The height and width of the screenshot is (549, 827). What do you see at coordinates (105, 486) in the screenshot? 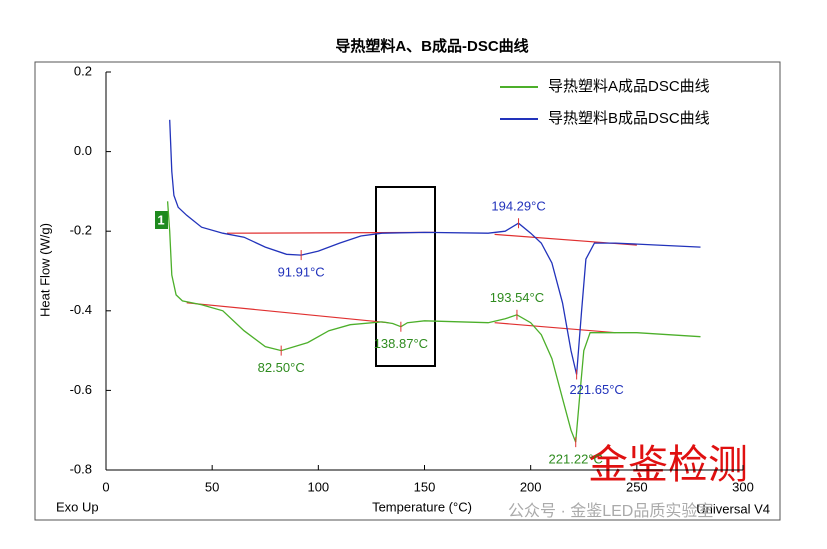
I see `x-tick-label: 0` at bounding box center [105, 486].